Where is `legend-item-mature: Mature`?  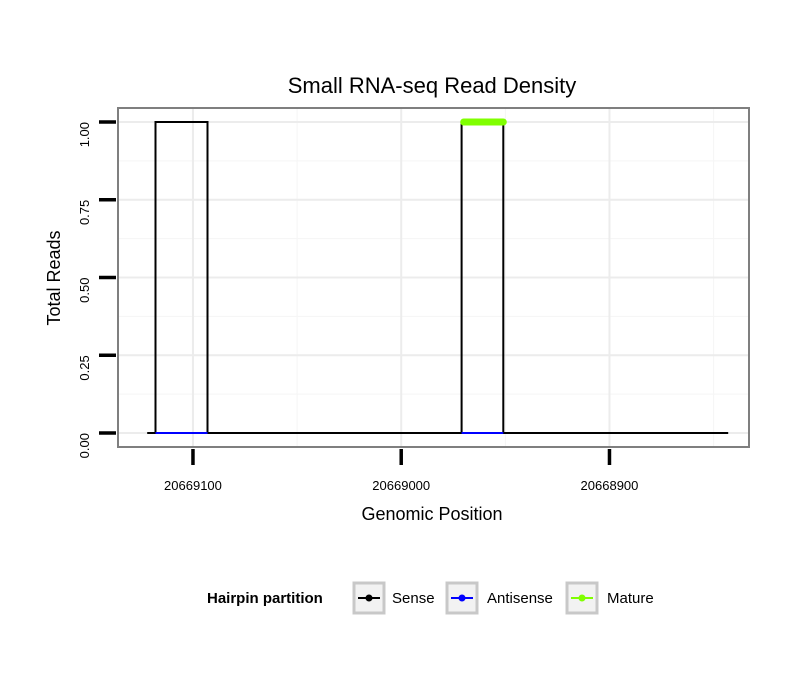
legend-item-mature: Mature is located at coordinates (609, 598).